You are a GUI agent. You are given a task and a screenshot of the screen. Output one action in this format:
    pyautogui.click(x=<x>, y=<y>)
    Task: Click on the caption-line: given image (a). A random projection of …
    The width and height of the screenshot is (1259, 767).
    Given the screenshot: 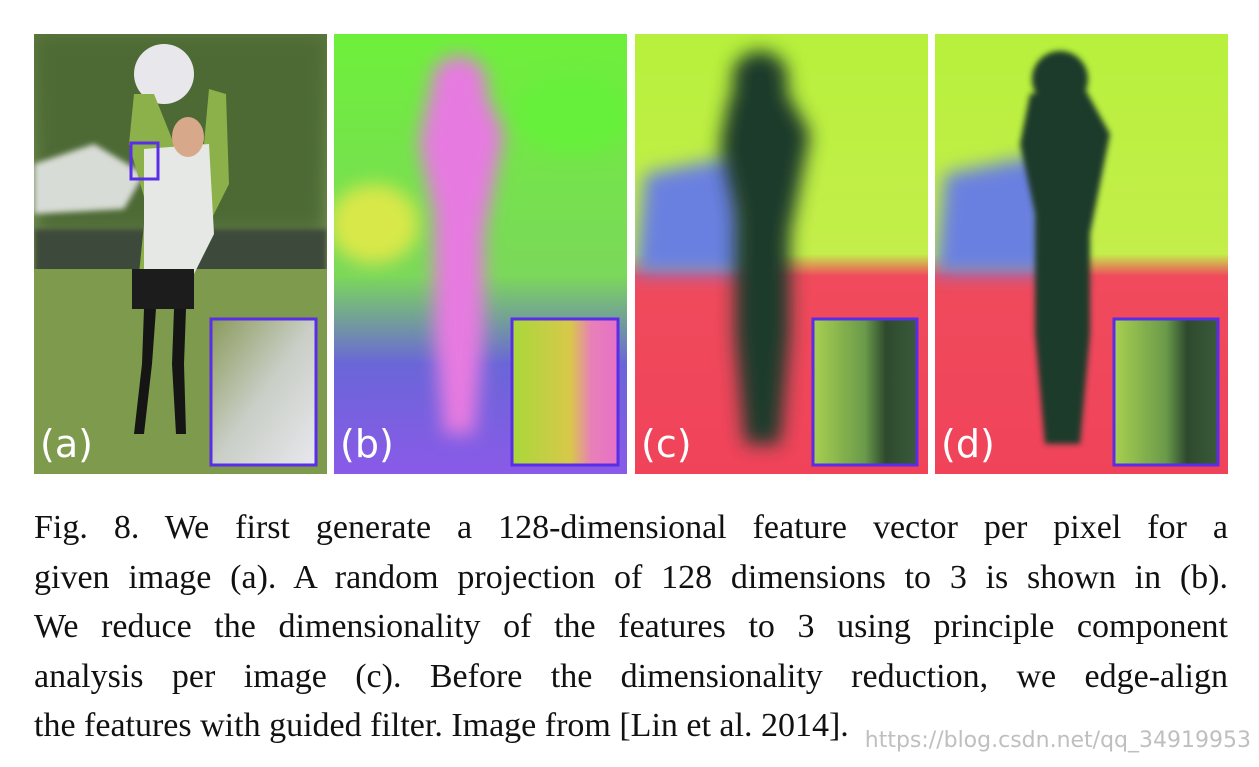 What is the action you would take?
    pyautogui.click(x=631, y=577)
    